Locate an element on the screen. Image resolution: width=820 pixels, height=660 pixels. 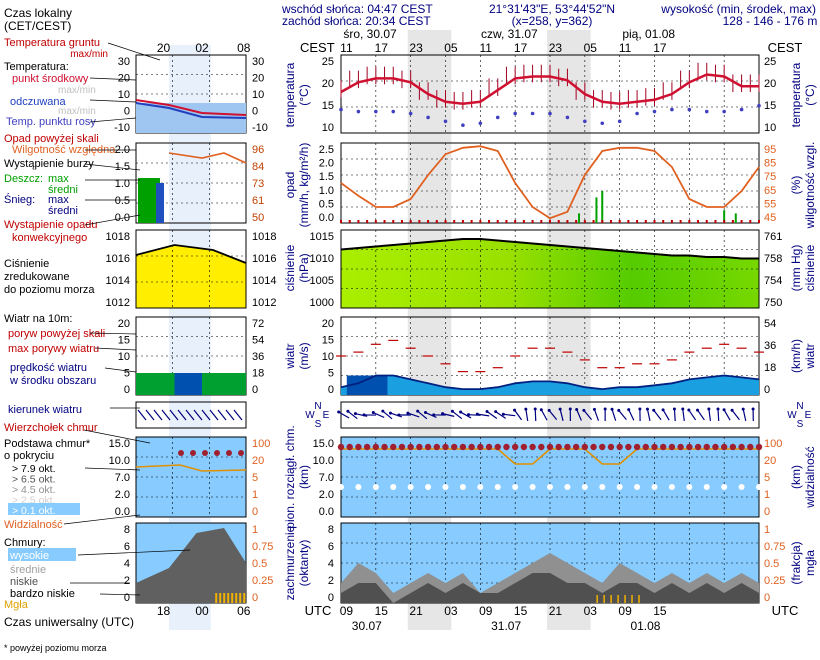
tick-right: 1016 is located at coordinates (264, 259).